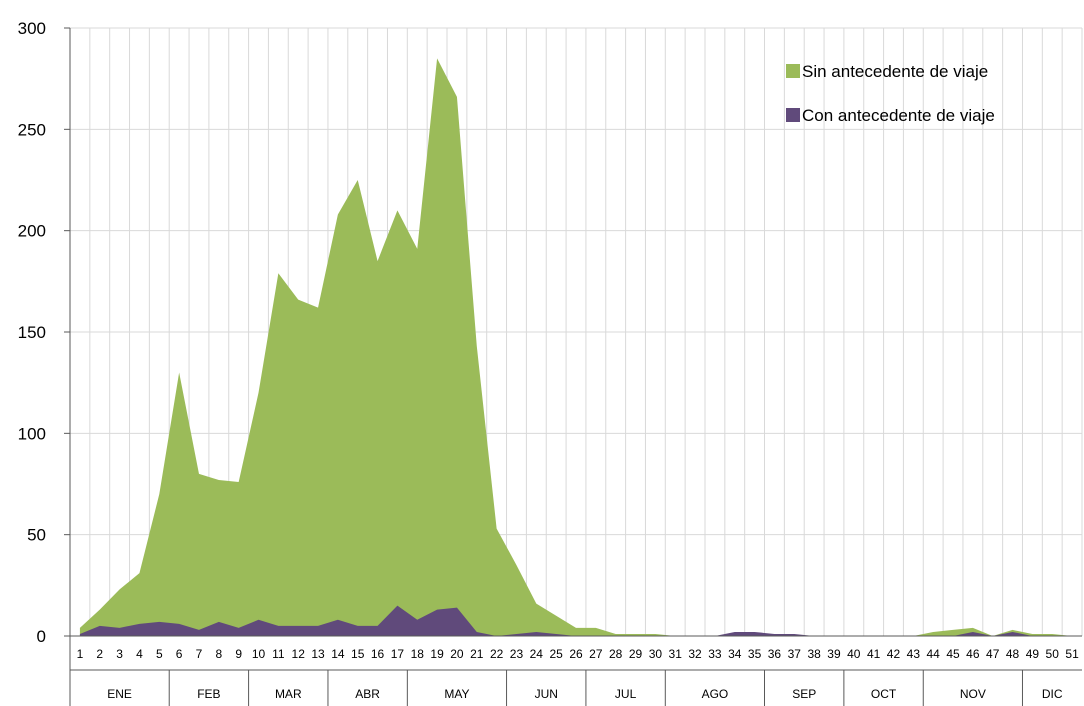  Describe the element at coordinates (775, 654) in the screenshot. I see `x-tick-label: 36` at that location.